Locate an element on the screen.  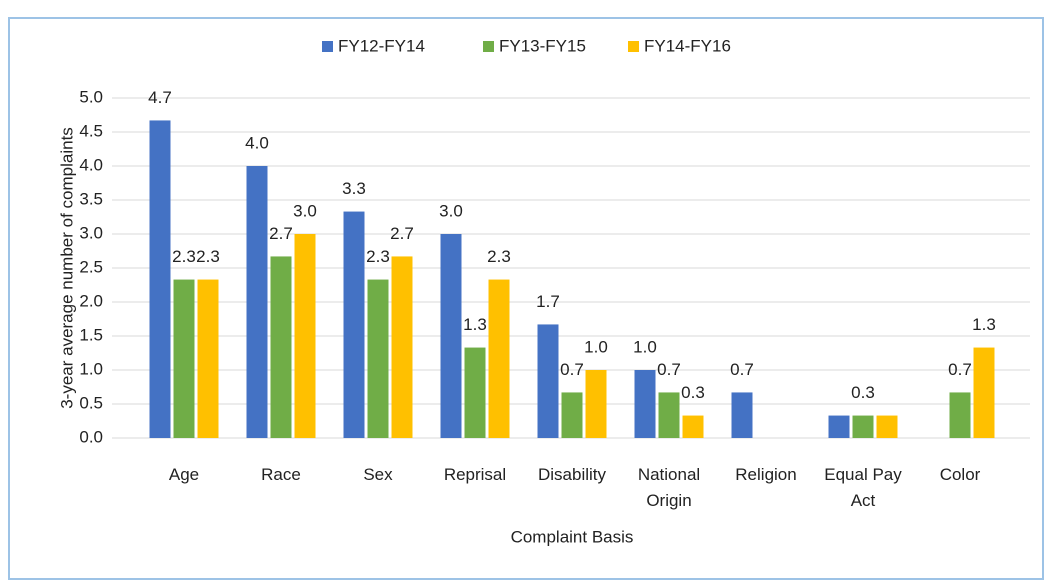
x-tick-label: Color is located at coordinates (960, 474).